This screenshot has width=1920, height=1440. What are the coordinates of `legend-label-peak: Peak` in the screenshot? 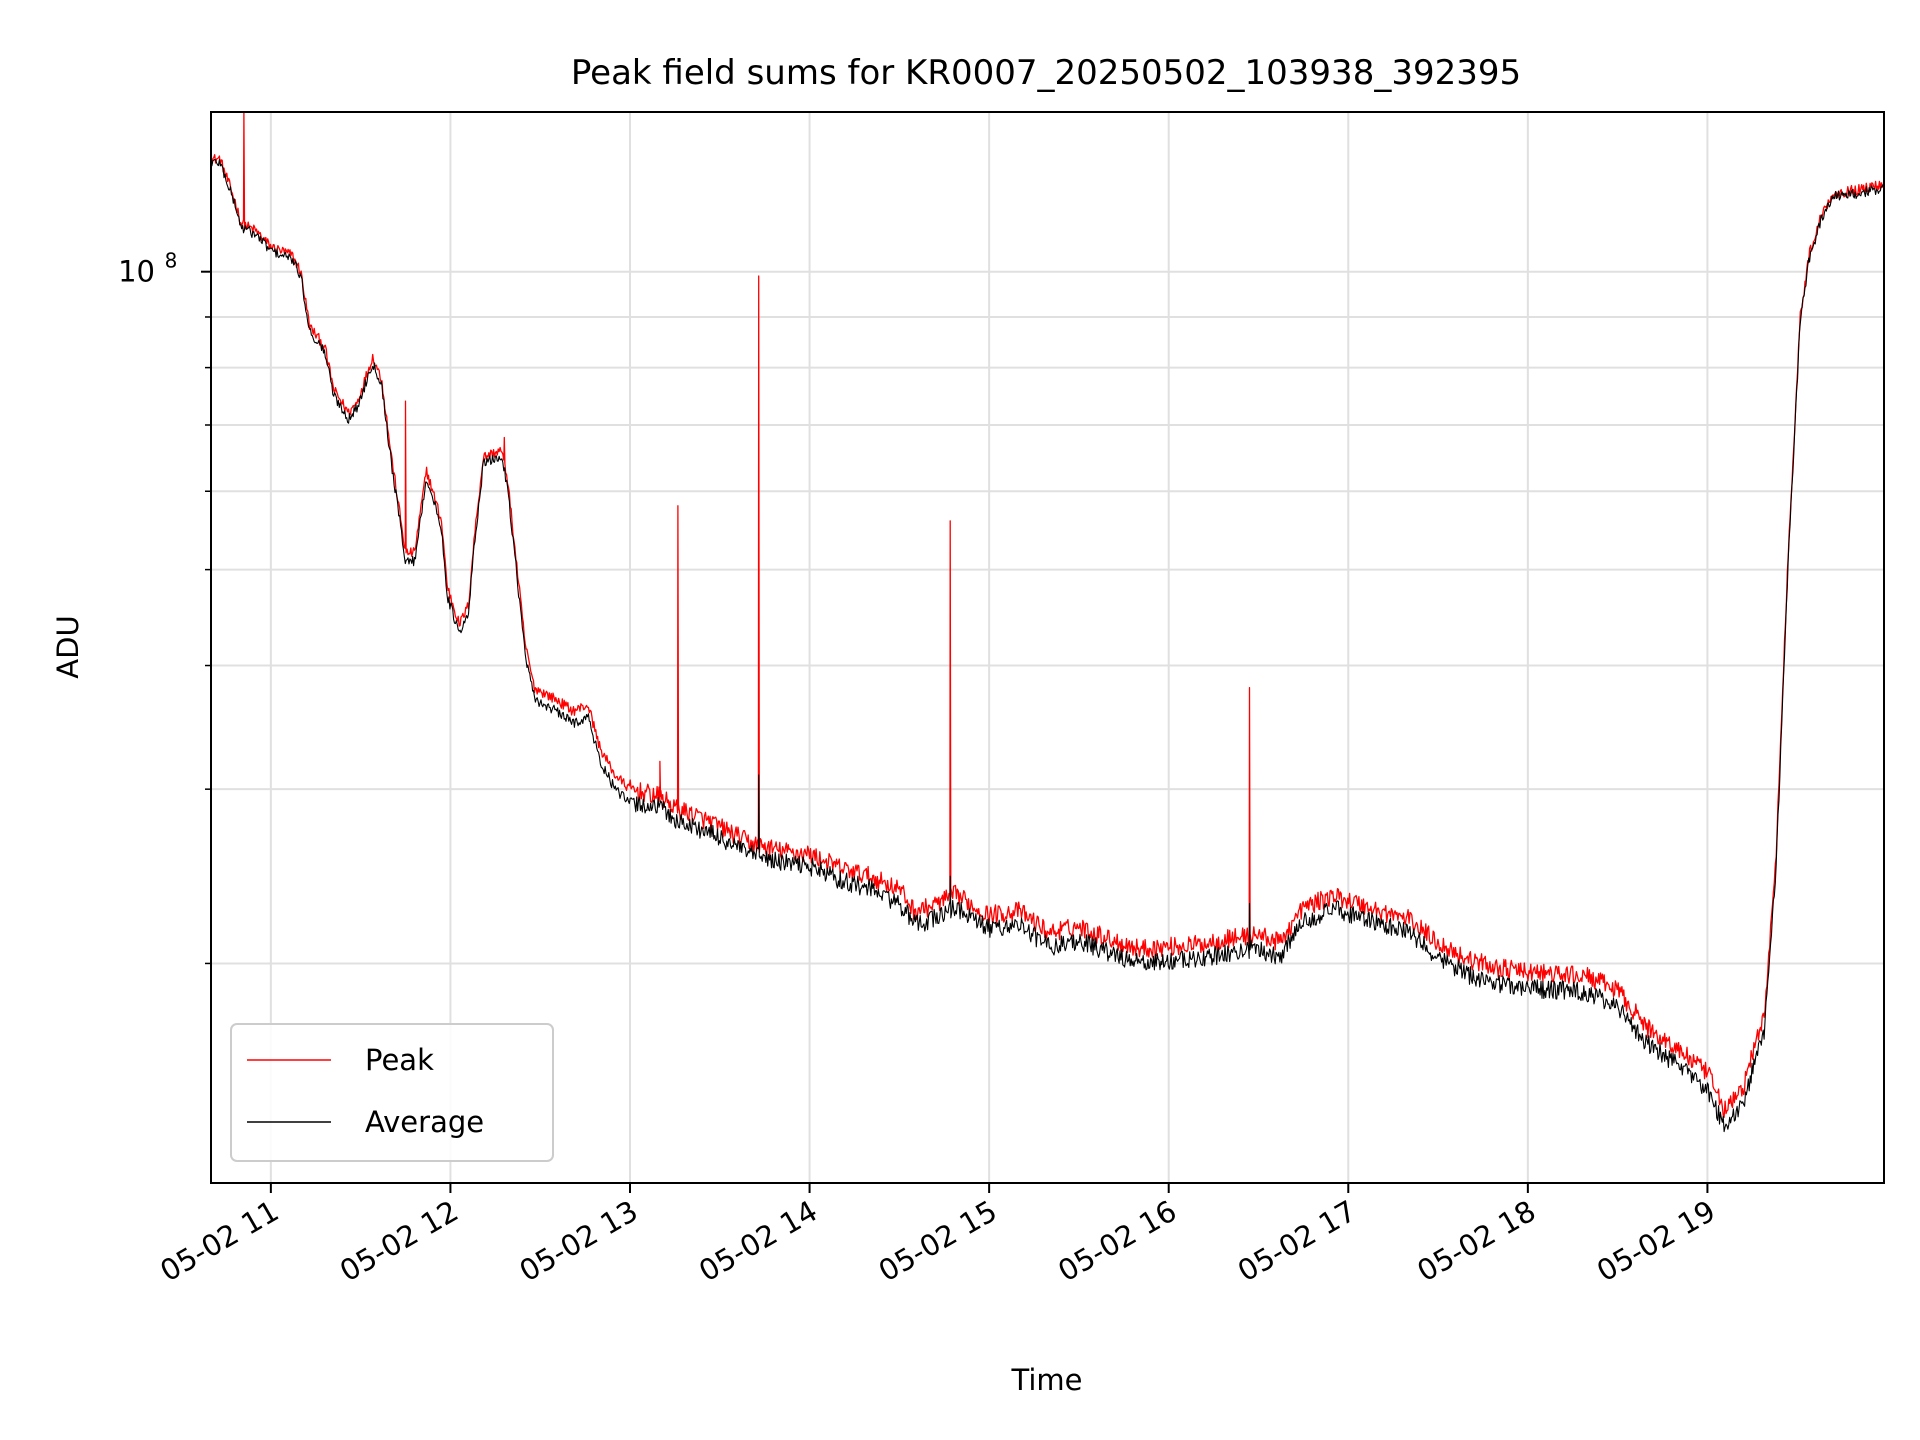 It's located at (399, 1060).